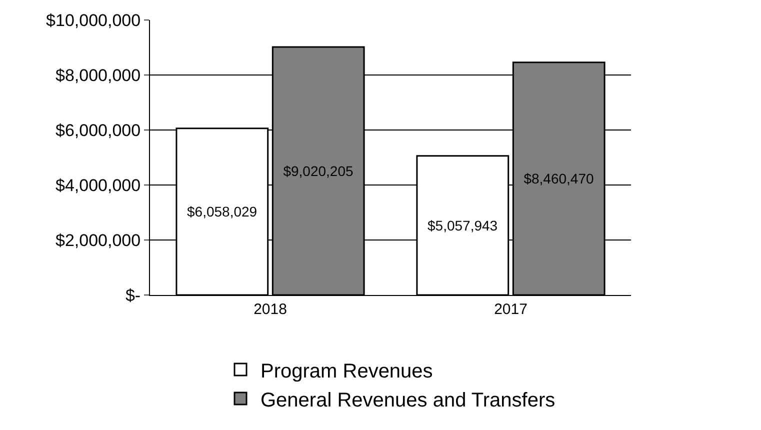 The image size is (761, 430). What do you see at coordinates (318, 170) in the screenshot?
I see `data-label: $9,020,205` at bounding box center [318, 170].